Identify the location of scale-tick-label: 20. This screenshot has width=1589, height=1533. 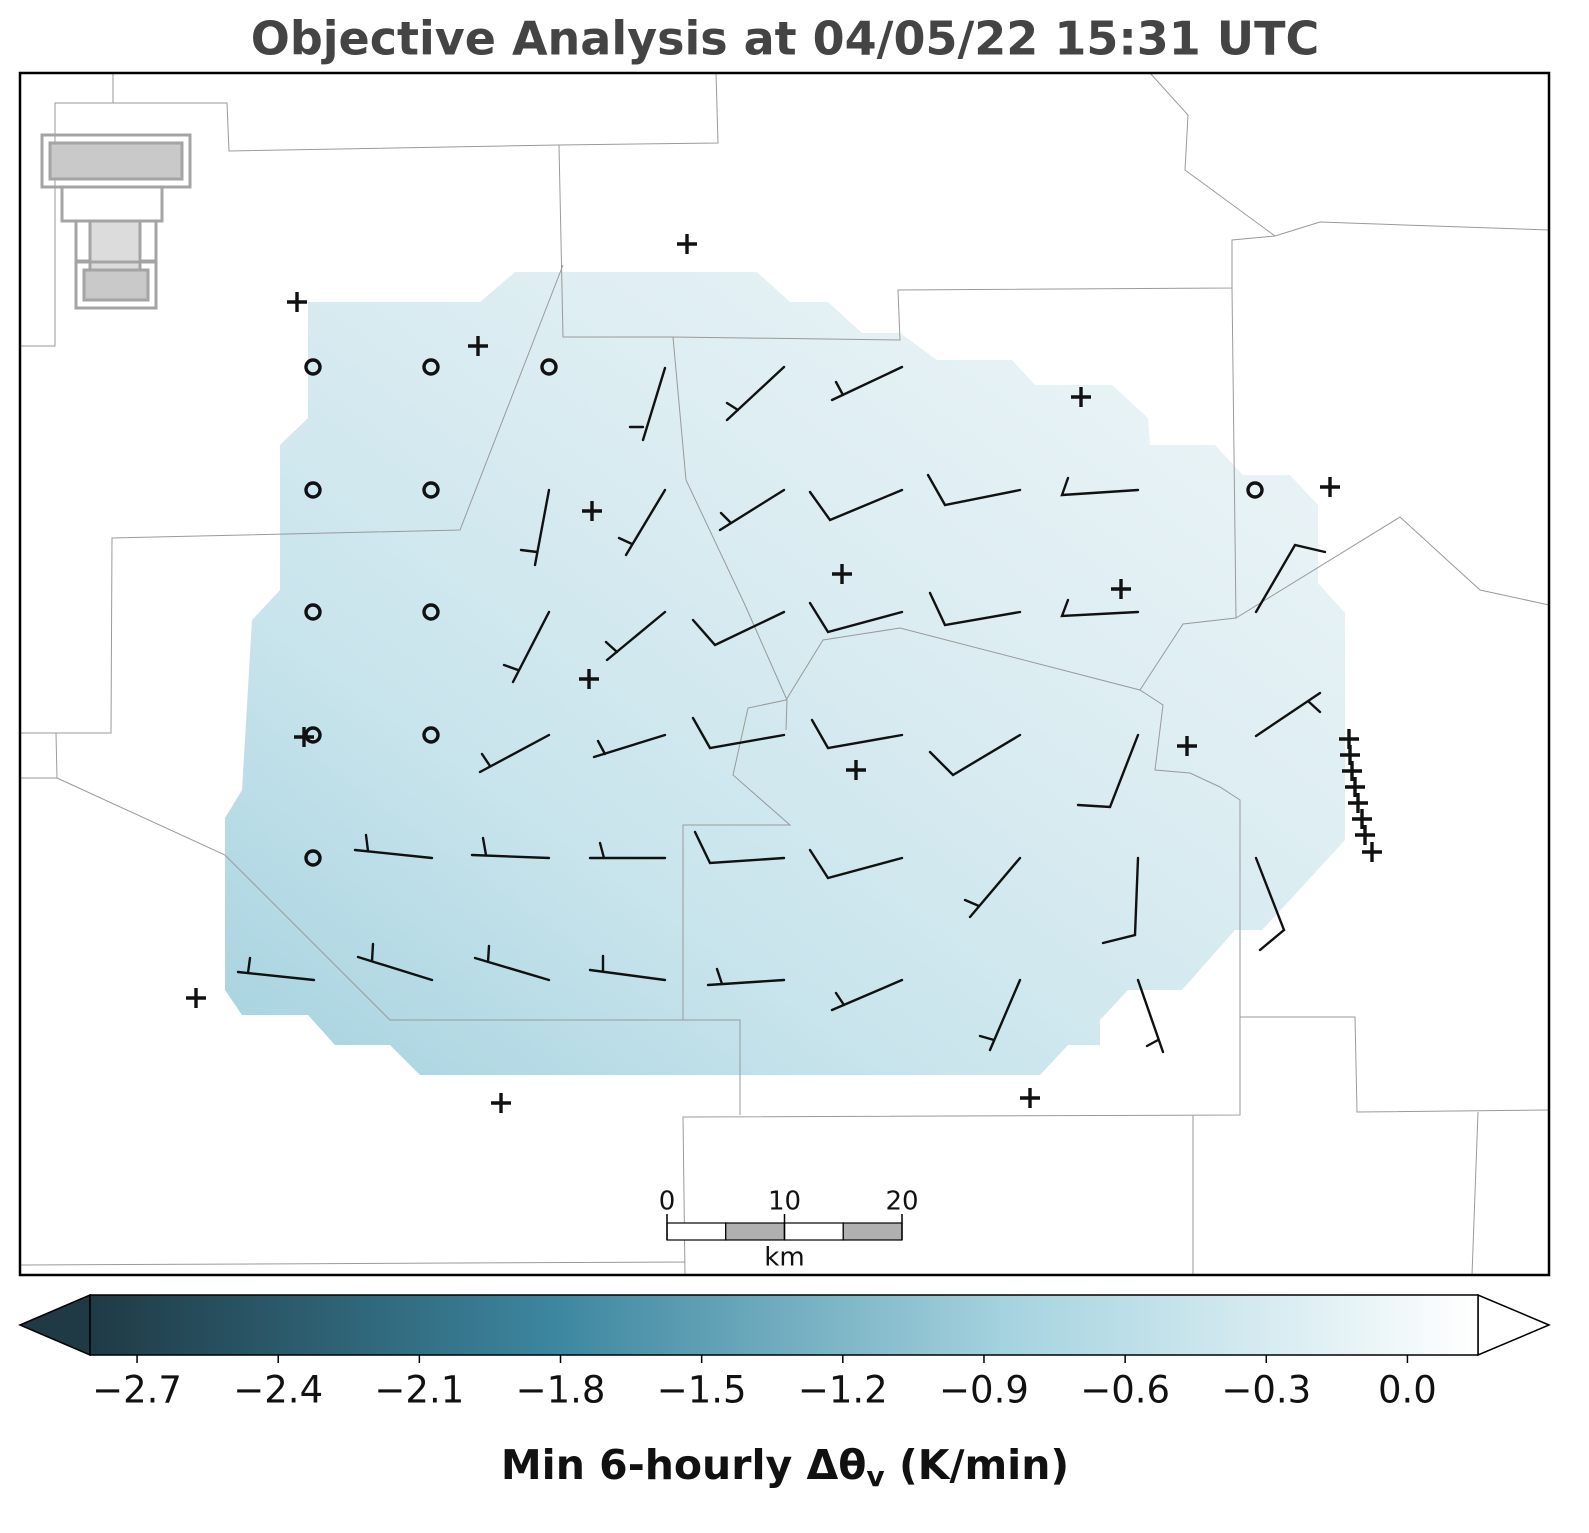
(901, 1202).